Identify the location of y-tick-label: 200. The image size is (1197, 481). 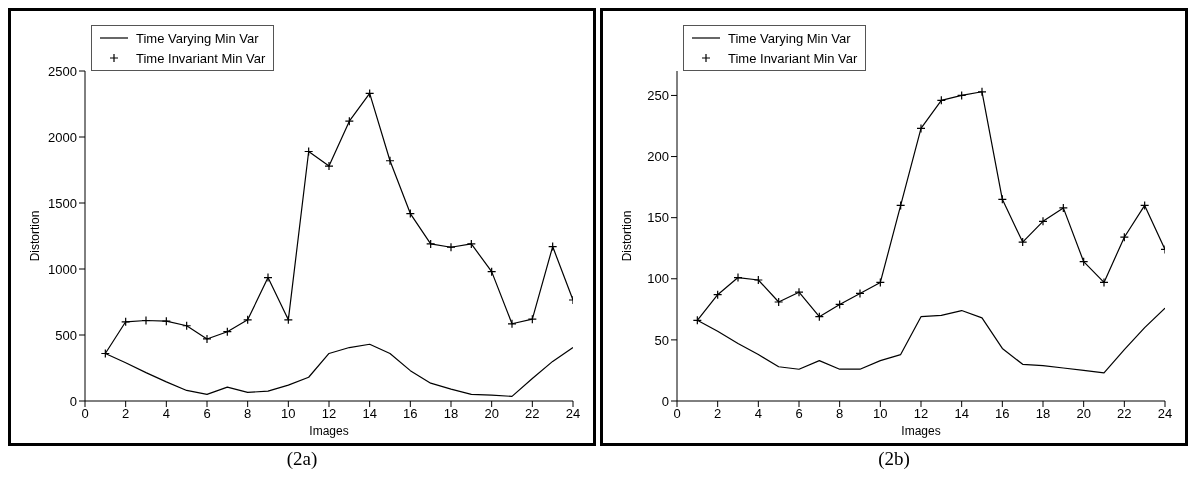
(658, 157).